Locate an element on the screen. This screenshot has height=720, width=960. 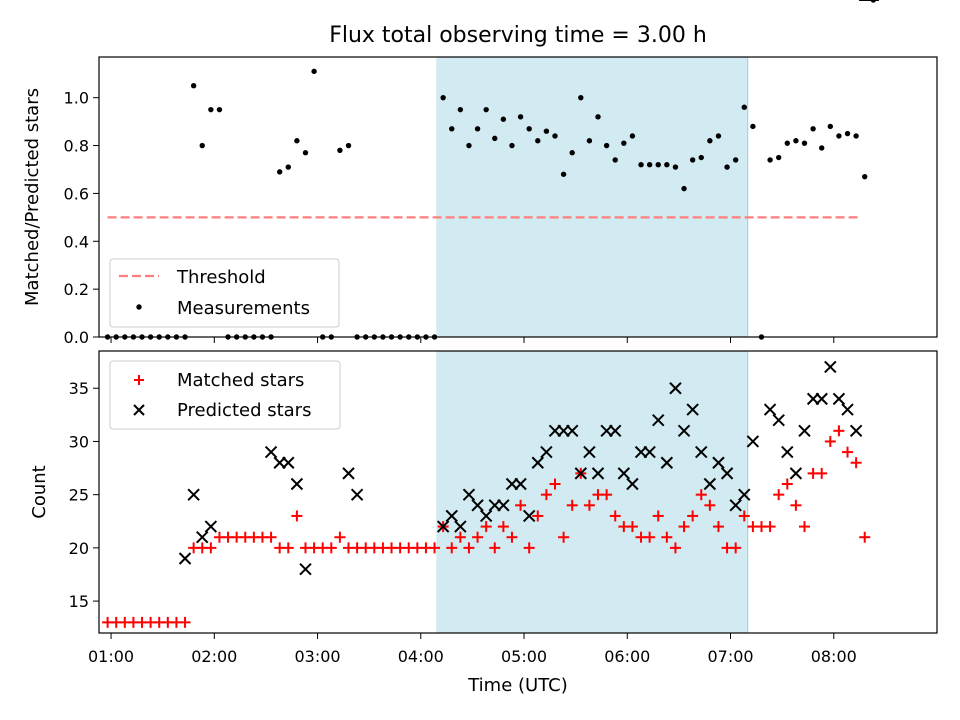
legend-predicted-swatch is located at coordinates (139, 410).